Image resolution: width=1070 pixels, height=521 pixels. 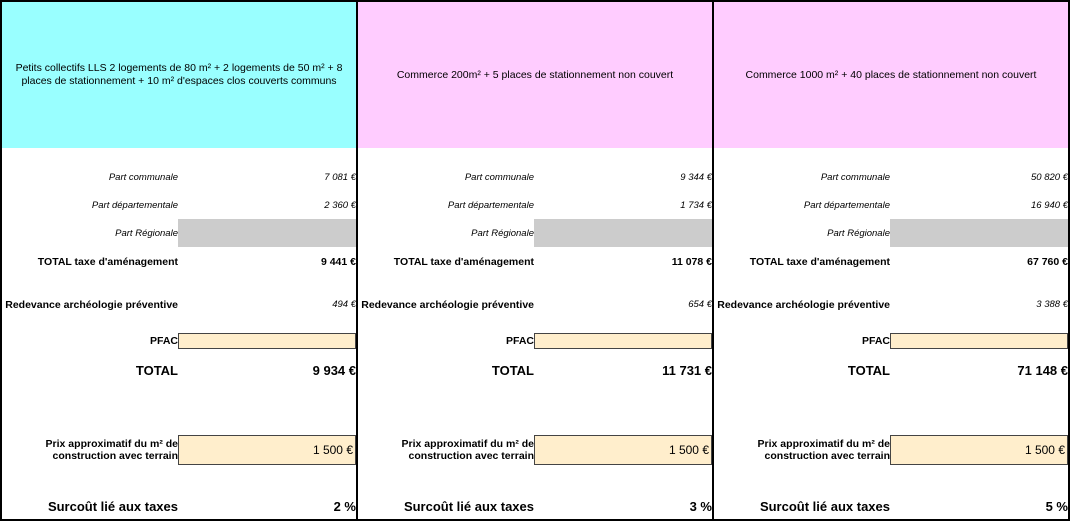 What do you see at coordinates (344, 506) in the screenshot?
I see `value-surcout: 2 %` at bounding box center [344, 506].